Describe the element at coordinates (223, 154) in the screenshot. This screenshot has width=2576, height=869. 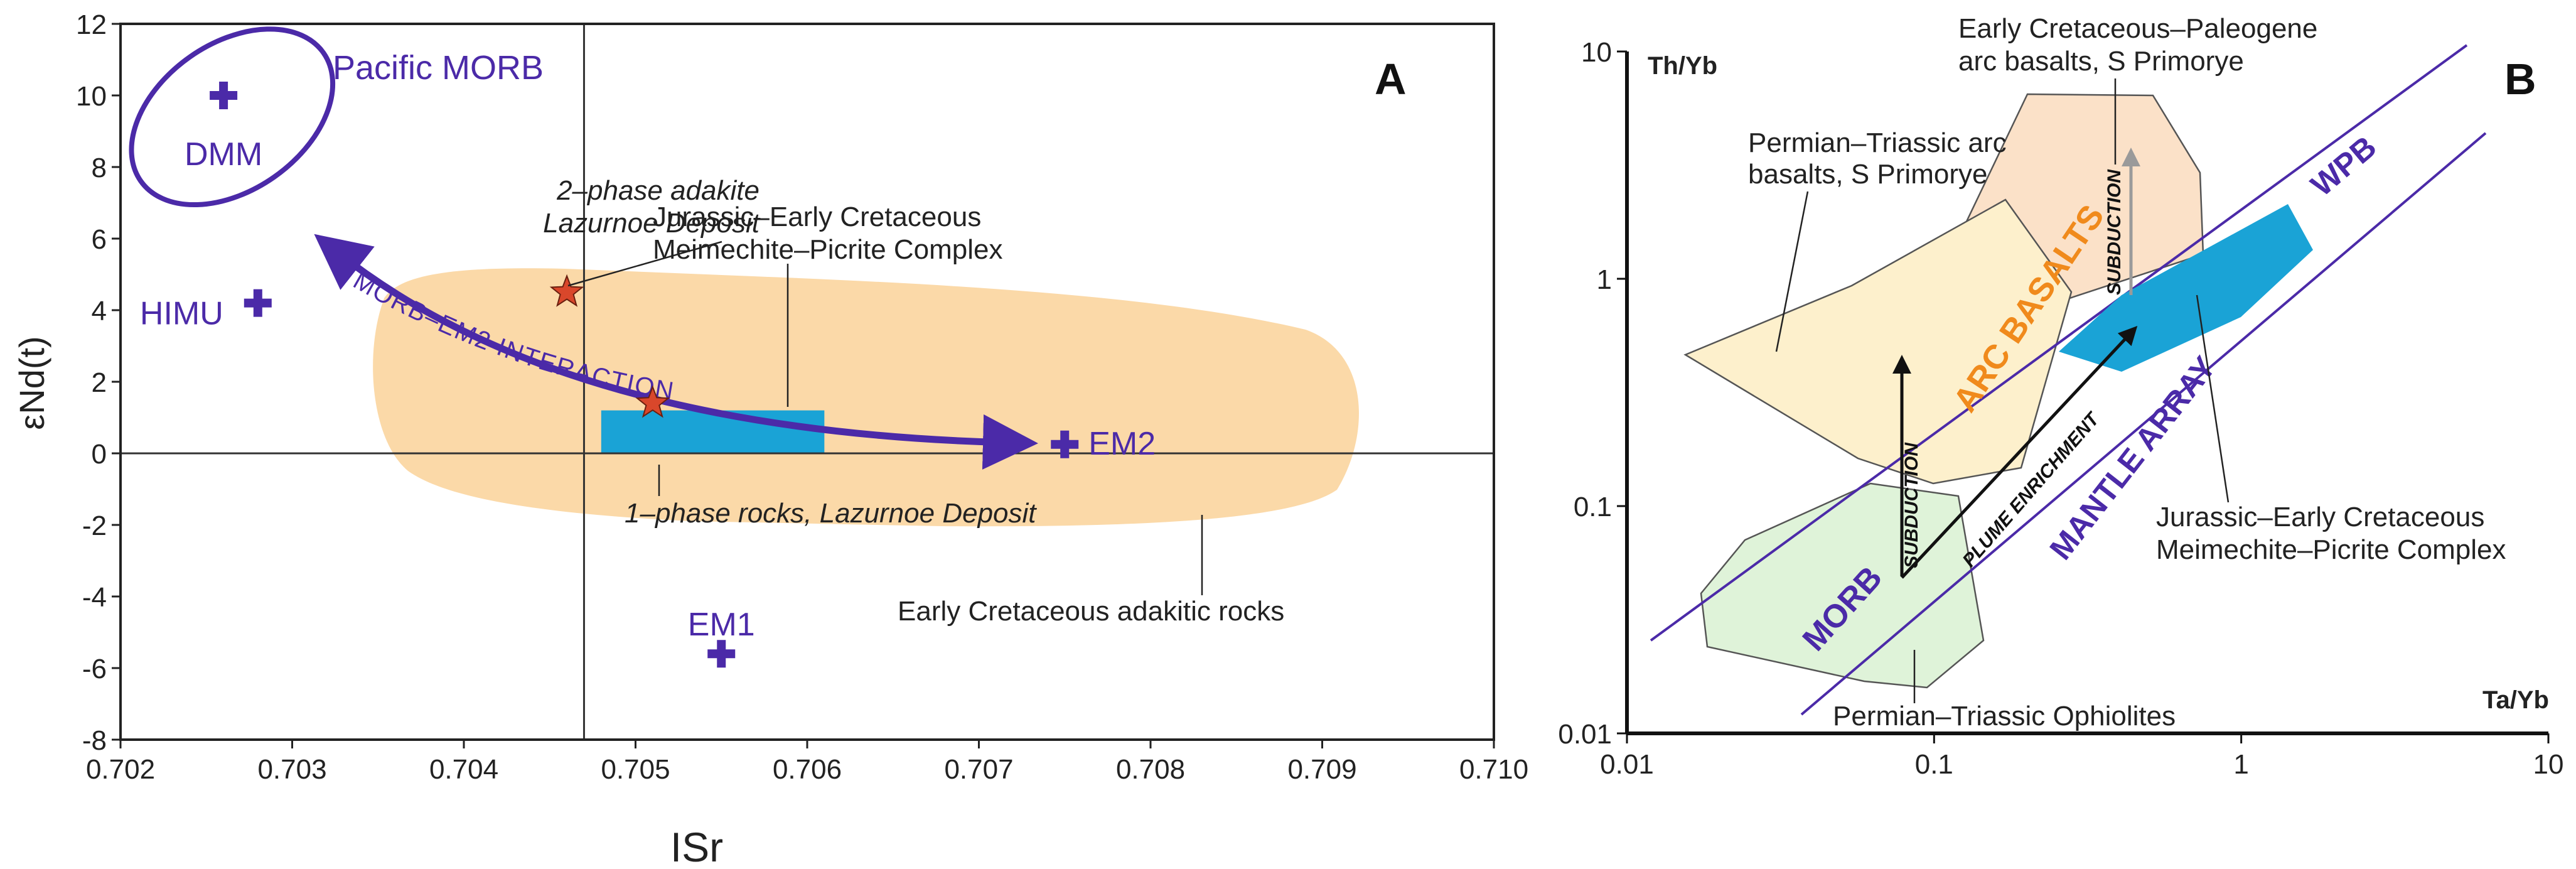
I see `end-member-label: DMM` at that location.